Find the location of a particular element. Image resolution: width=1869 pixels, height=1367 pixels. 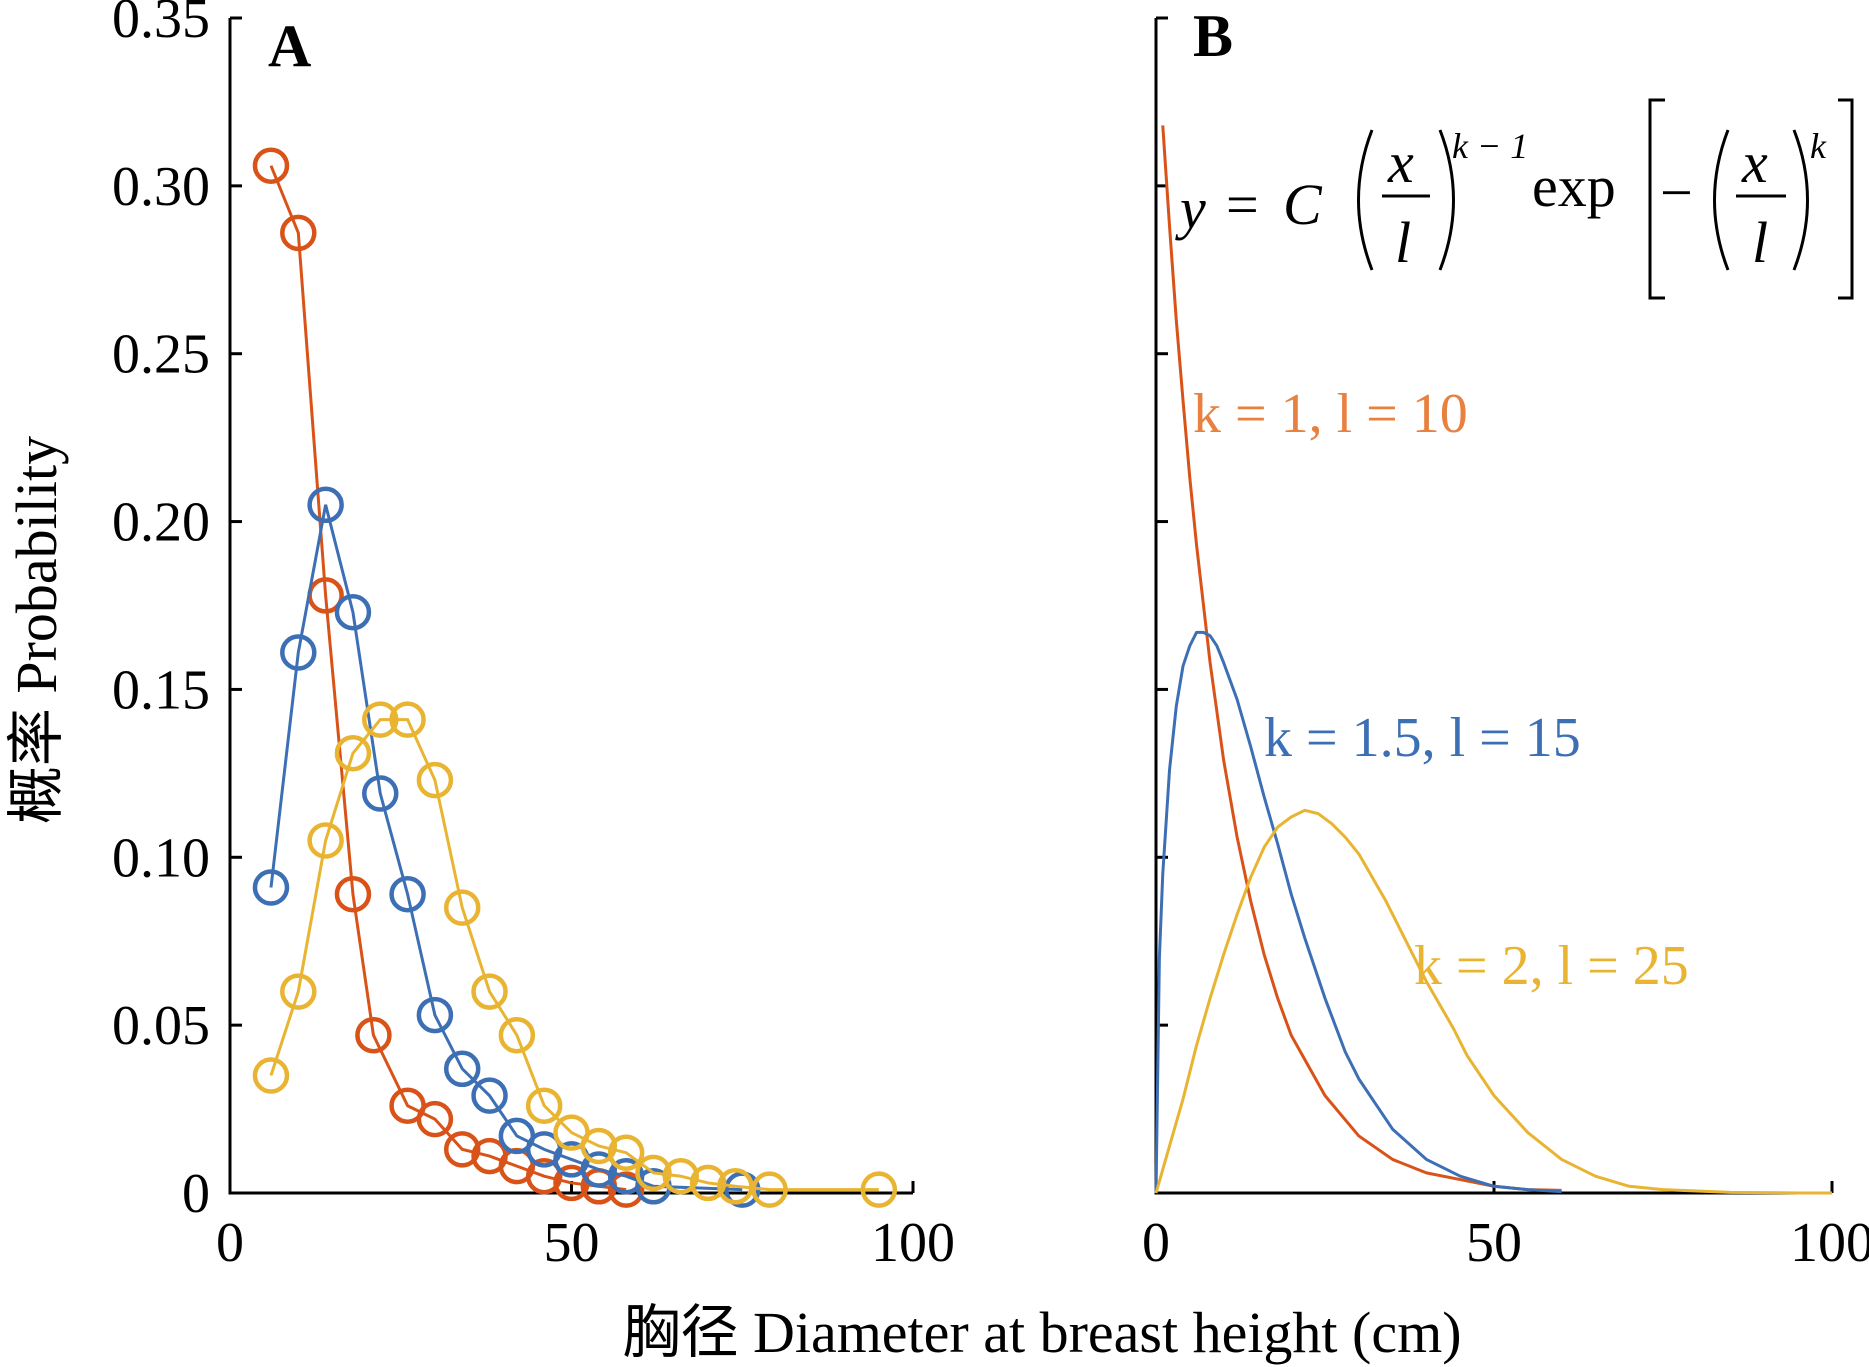

y-tick-label: 0 is located at coordinates (196, 1194).